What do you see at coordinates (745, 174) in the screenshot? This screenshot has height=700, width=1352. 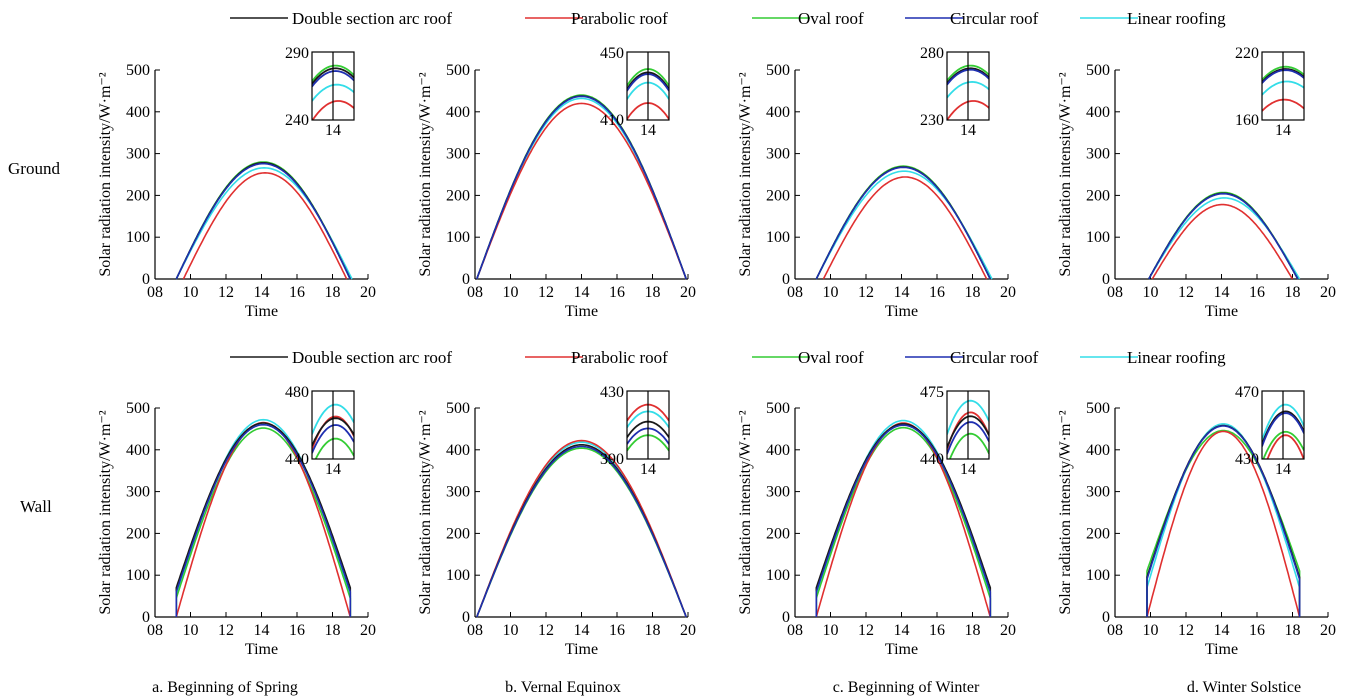 I see `y-axis-label: Solar radiation intensity/W·m⁻²` at bounding box center [745, 174].